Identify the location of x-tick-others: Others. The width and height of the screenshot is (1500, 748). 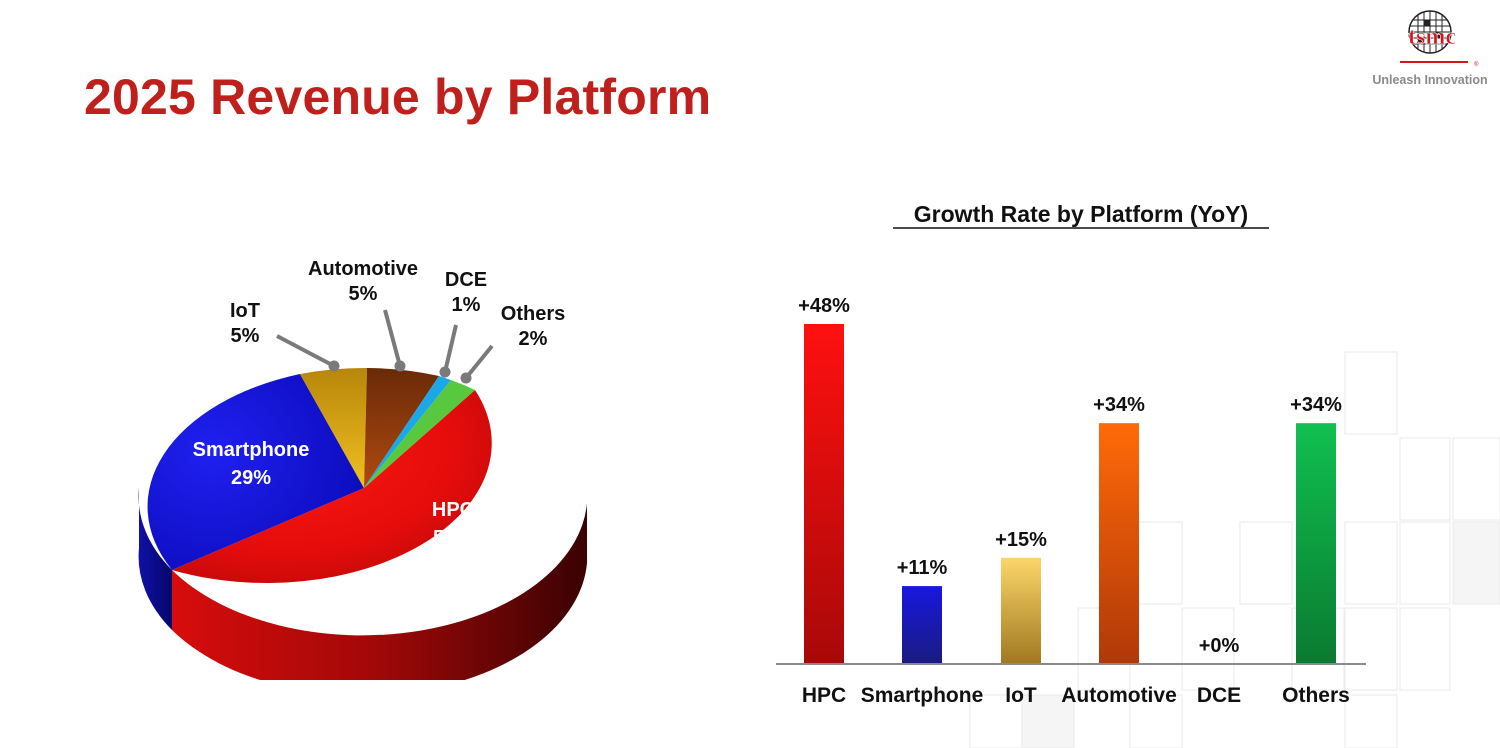
(1316, 695).